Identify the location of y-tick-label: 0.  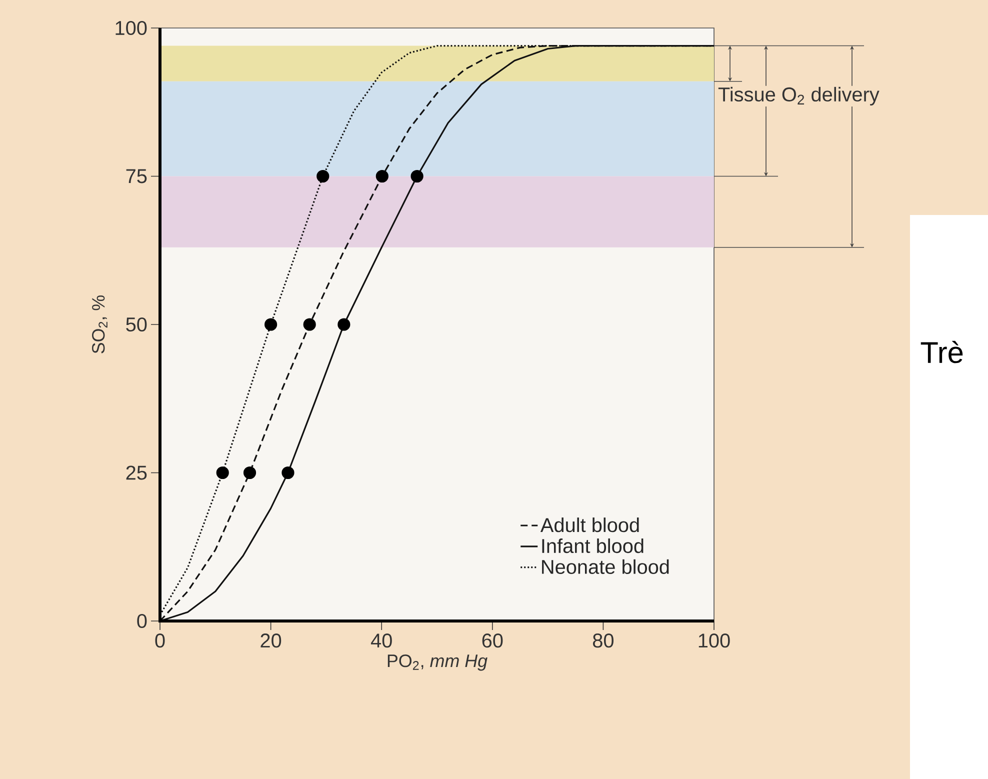
(142, 621).